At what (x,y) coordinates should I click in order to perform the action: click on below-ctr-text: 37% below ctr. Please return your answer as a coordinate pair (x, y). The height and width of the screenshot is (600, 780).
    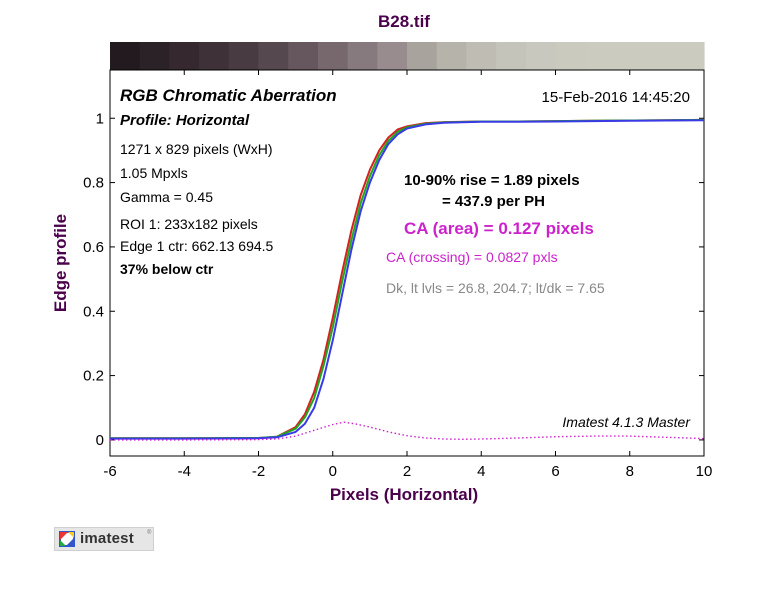
    Looking at the image, I should click on (167, 269).